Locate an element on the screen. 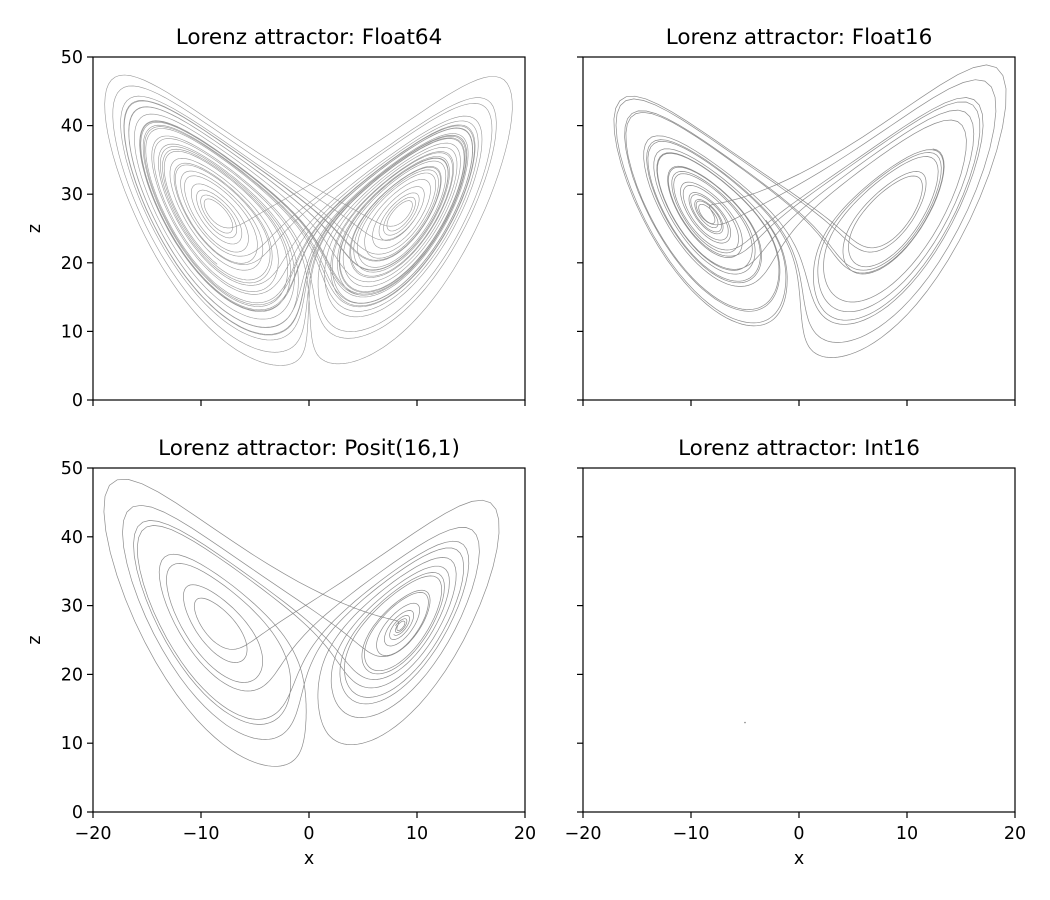  y-tick-label-0-2: 20 is located at coordinates (72, 264).